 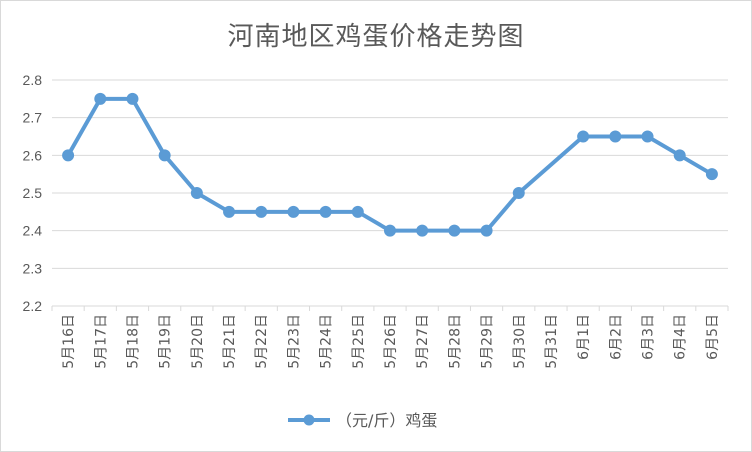 What do you see at coordinates (713, 337) in the screenshot?
I see `x-tick-label: 6月5日` at bounding box center [713, 337].